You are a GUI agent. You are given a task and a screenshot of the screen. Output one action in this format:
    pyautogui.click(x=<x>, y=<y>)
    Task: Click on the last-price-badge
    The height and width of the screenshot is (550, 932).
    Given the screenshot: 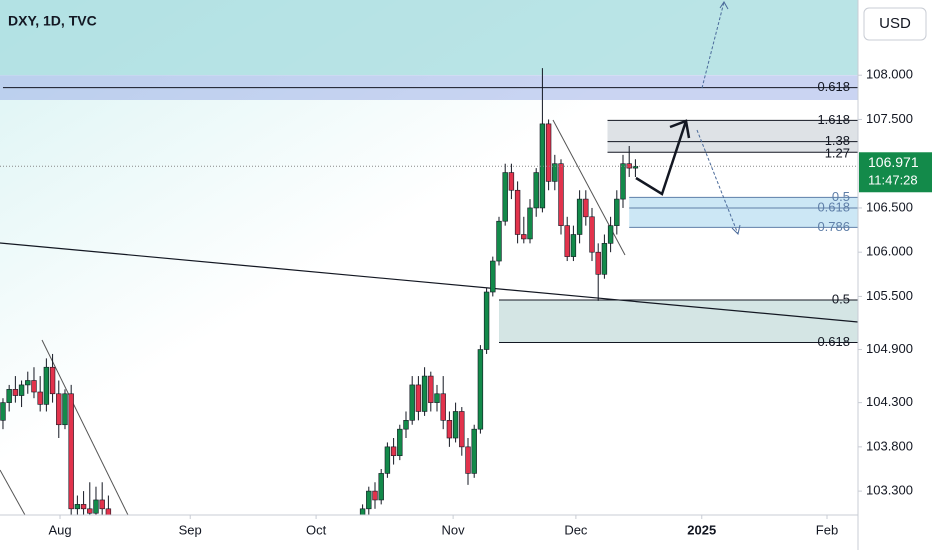 What is the action you would take?
    pyautogui.click(x=895, y=172)
    